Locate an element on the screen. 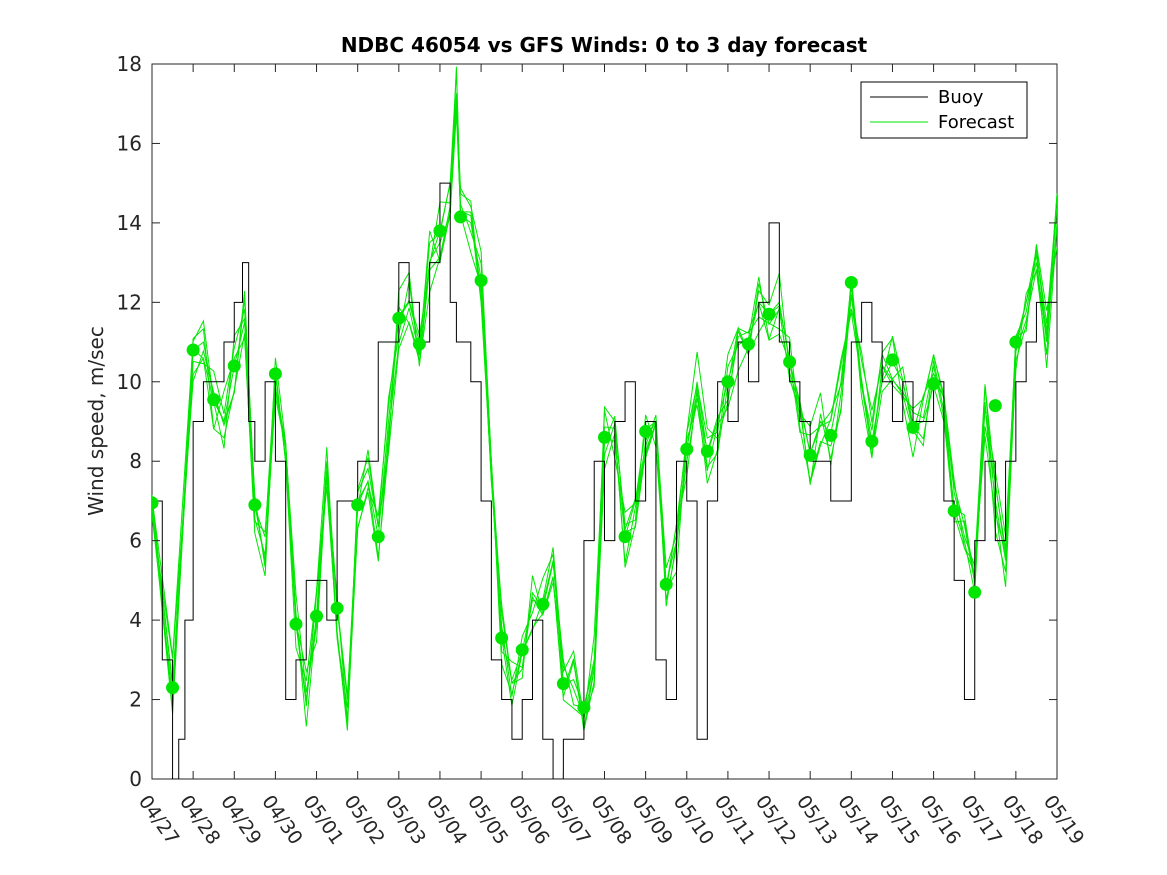 The width and height of the screenshot is (1167, 875). y-tick-label: 8 is located at coordinates (135, 461).